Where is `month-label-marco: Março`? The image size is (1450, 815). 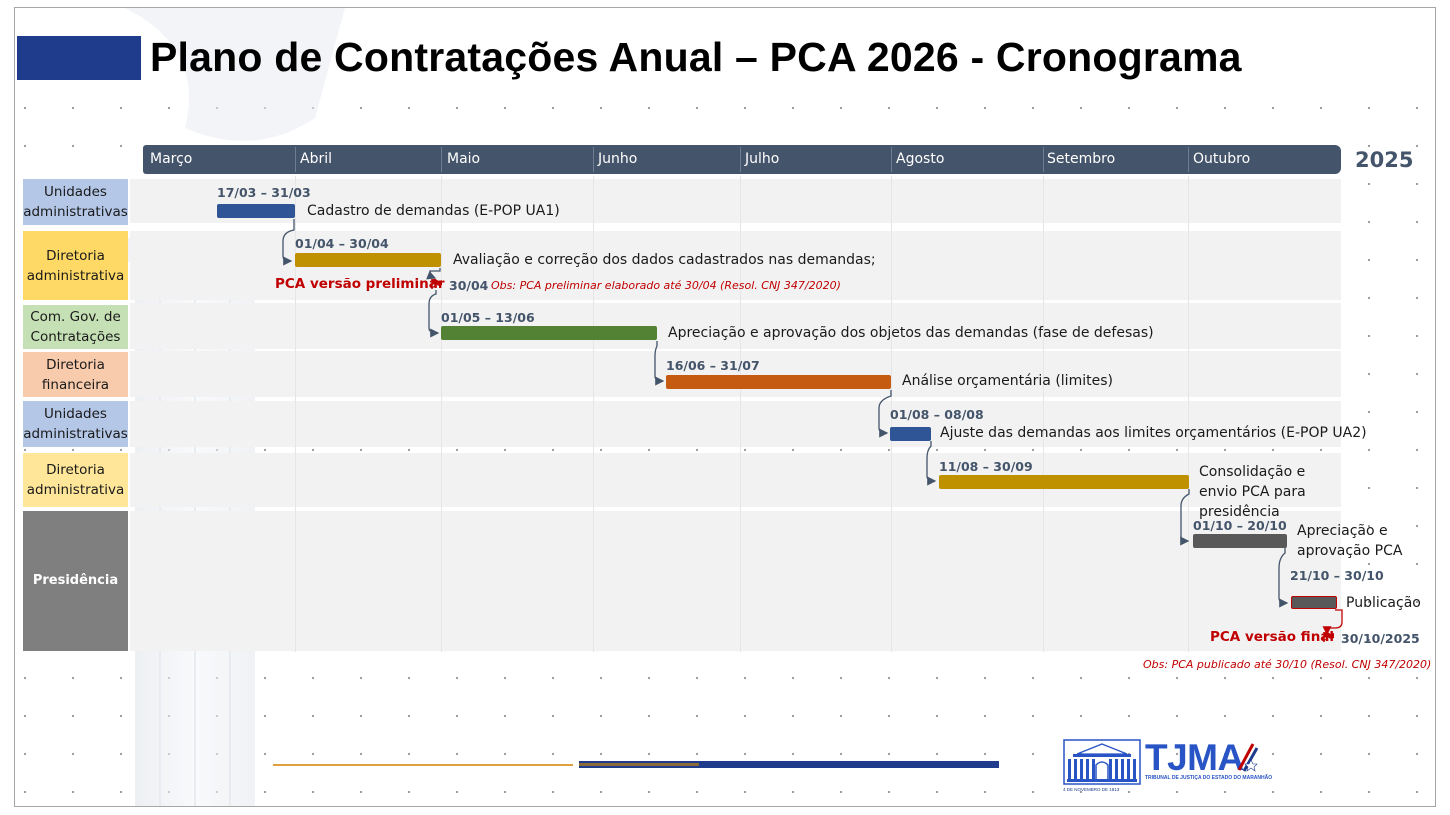 month-label-marco: Março is located at coordinates (171, 159).